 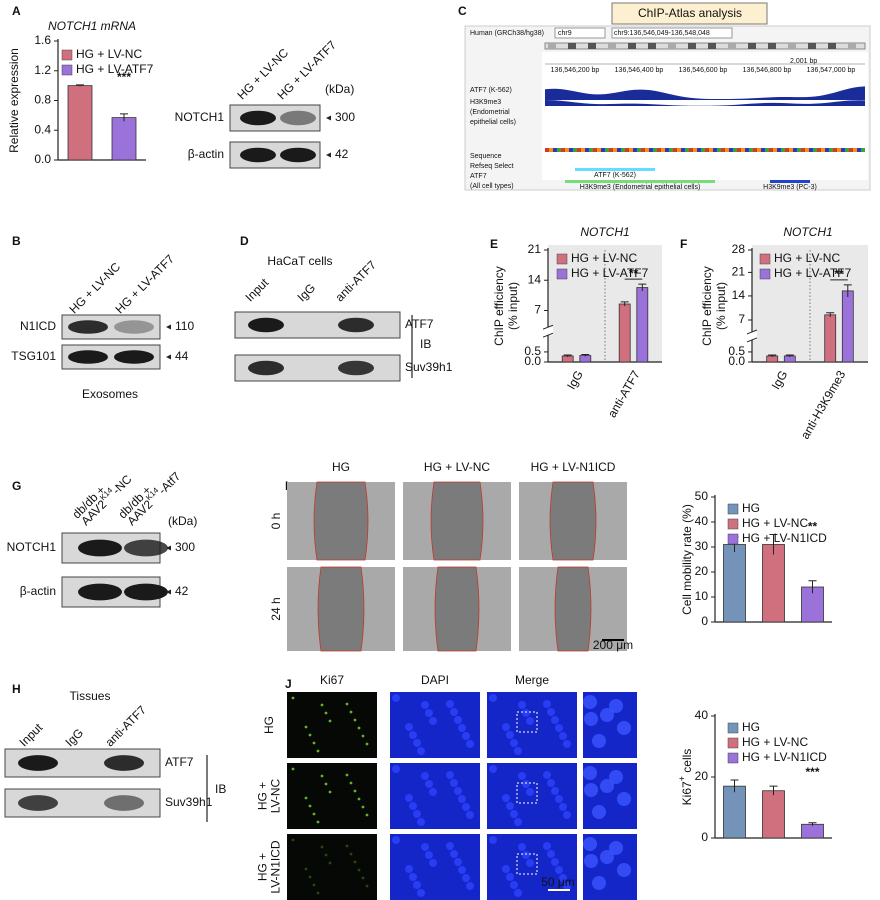 I want to click on y-tick-label: 28, so click(x=739, y=249).